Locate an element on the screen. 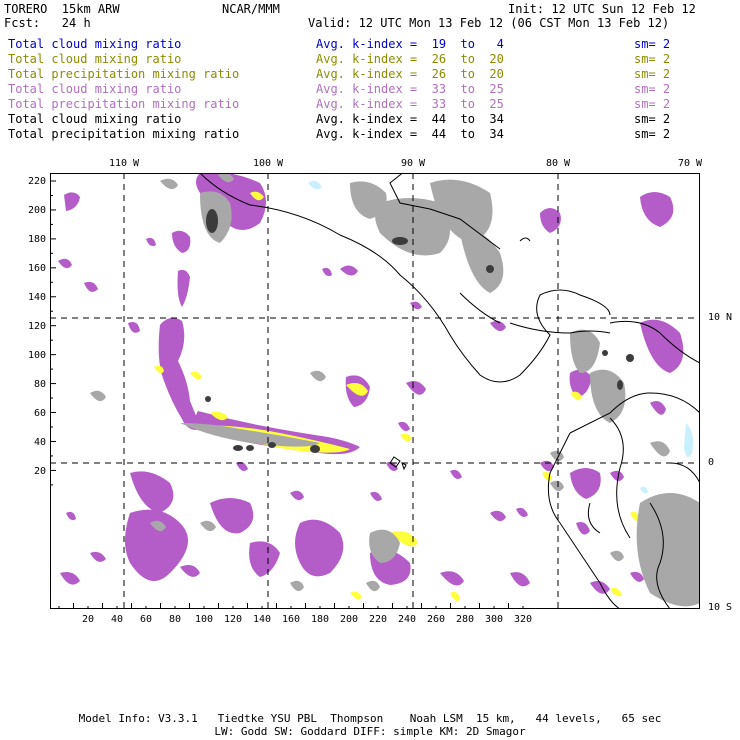 The width and height of the screenshot is (740, 740). organization: NCAR/MMM is located at coordinates (251, 9).